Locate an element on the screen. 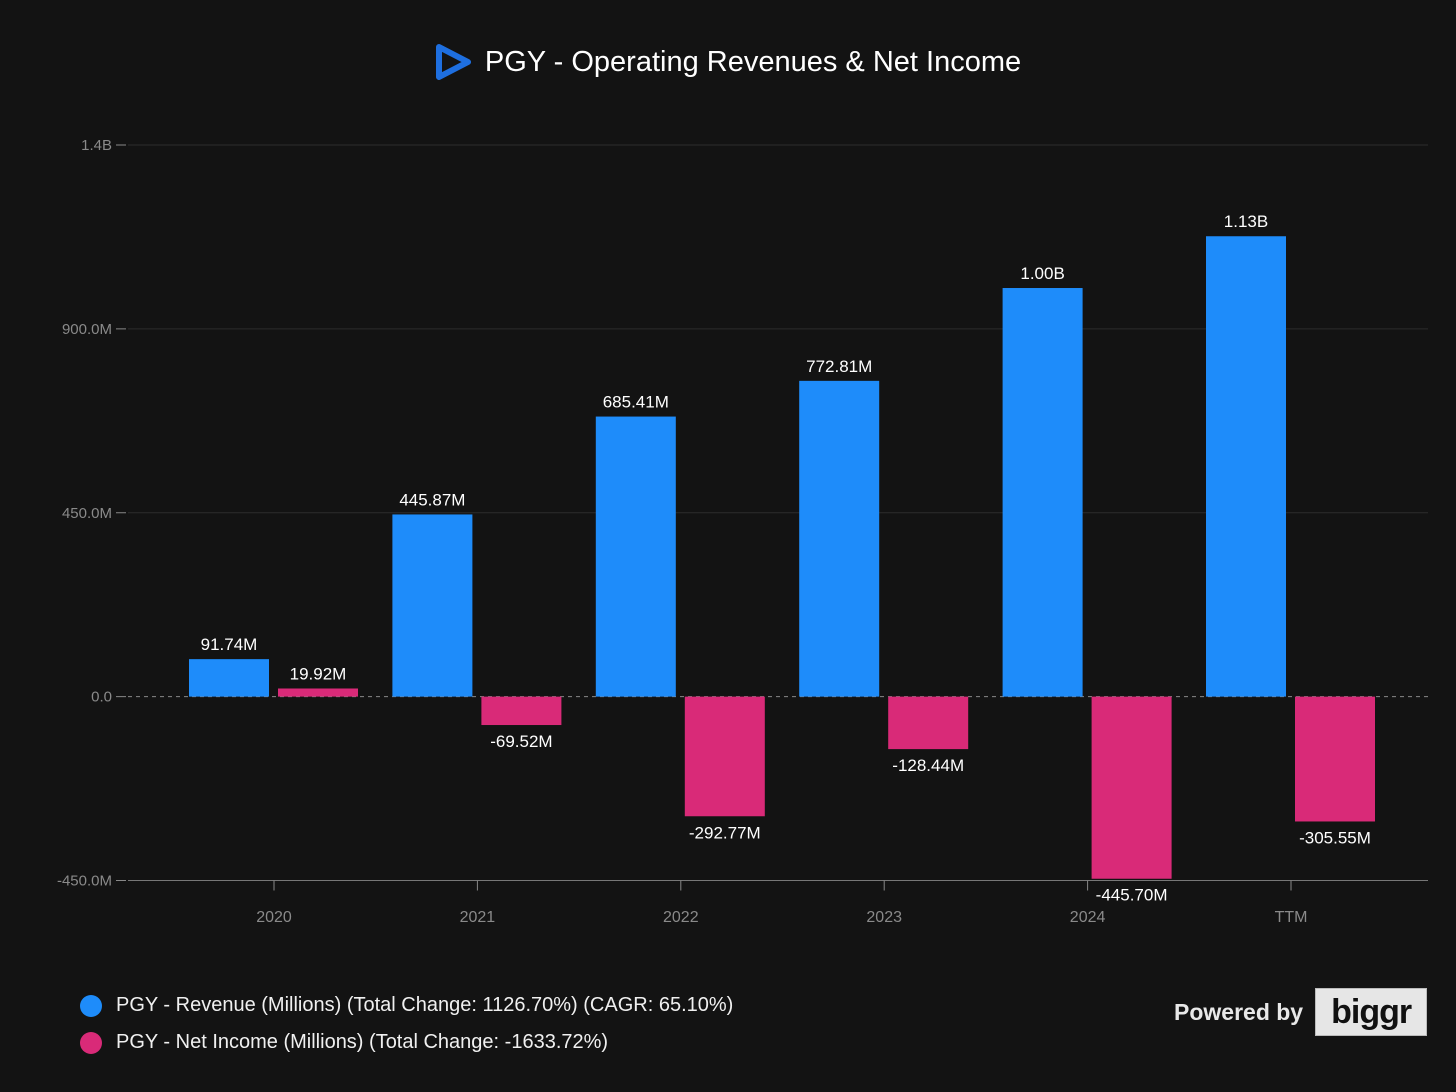  data-label: 685.41M is located at coordinates (636, 402).